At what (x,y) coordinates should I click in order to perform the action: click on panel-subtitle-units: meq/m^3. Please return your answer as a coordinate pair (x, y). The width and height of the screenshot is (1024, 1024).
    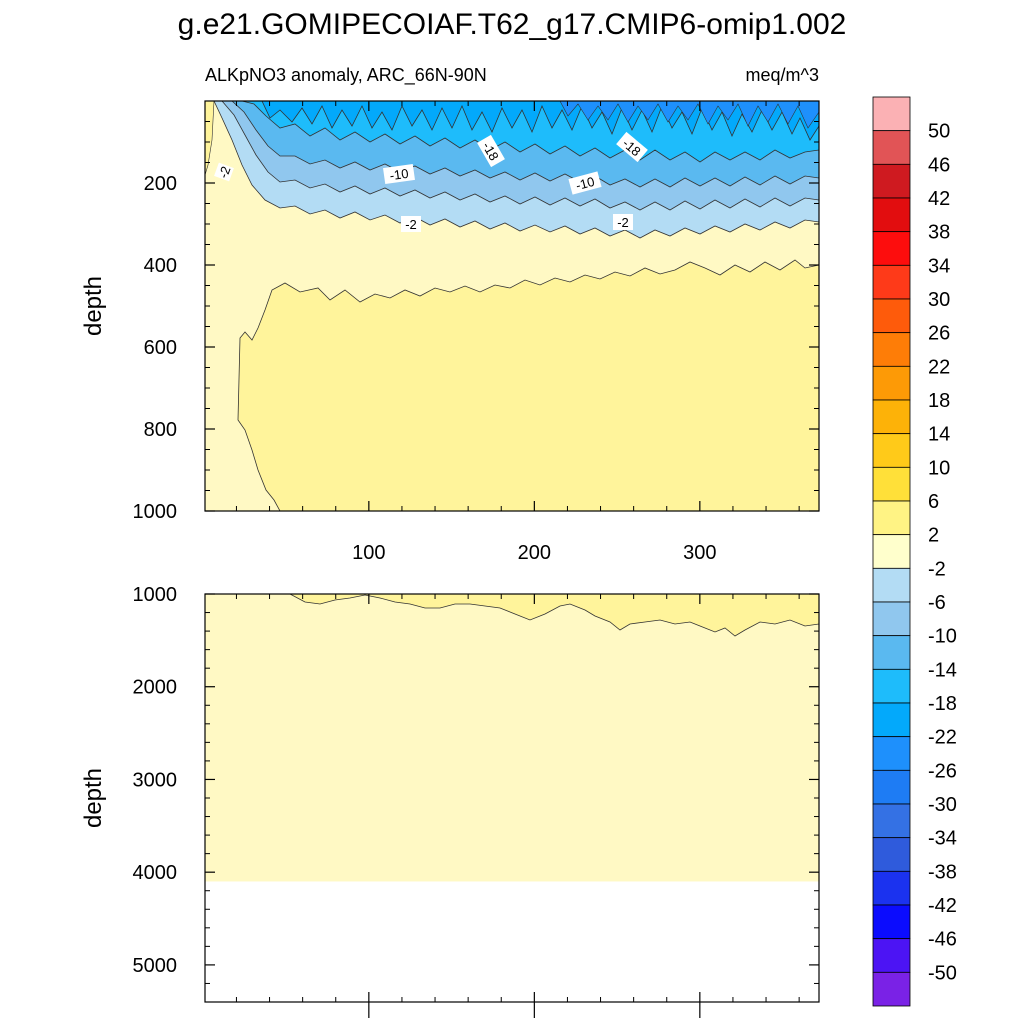
    Looking at the image, I should click on (782, 75).